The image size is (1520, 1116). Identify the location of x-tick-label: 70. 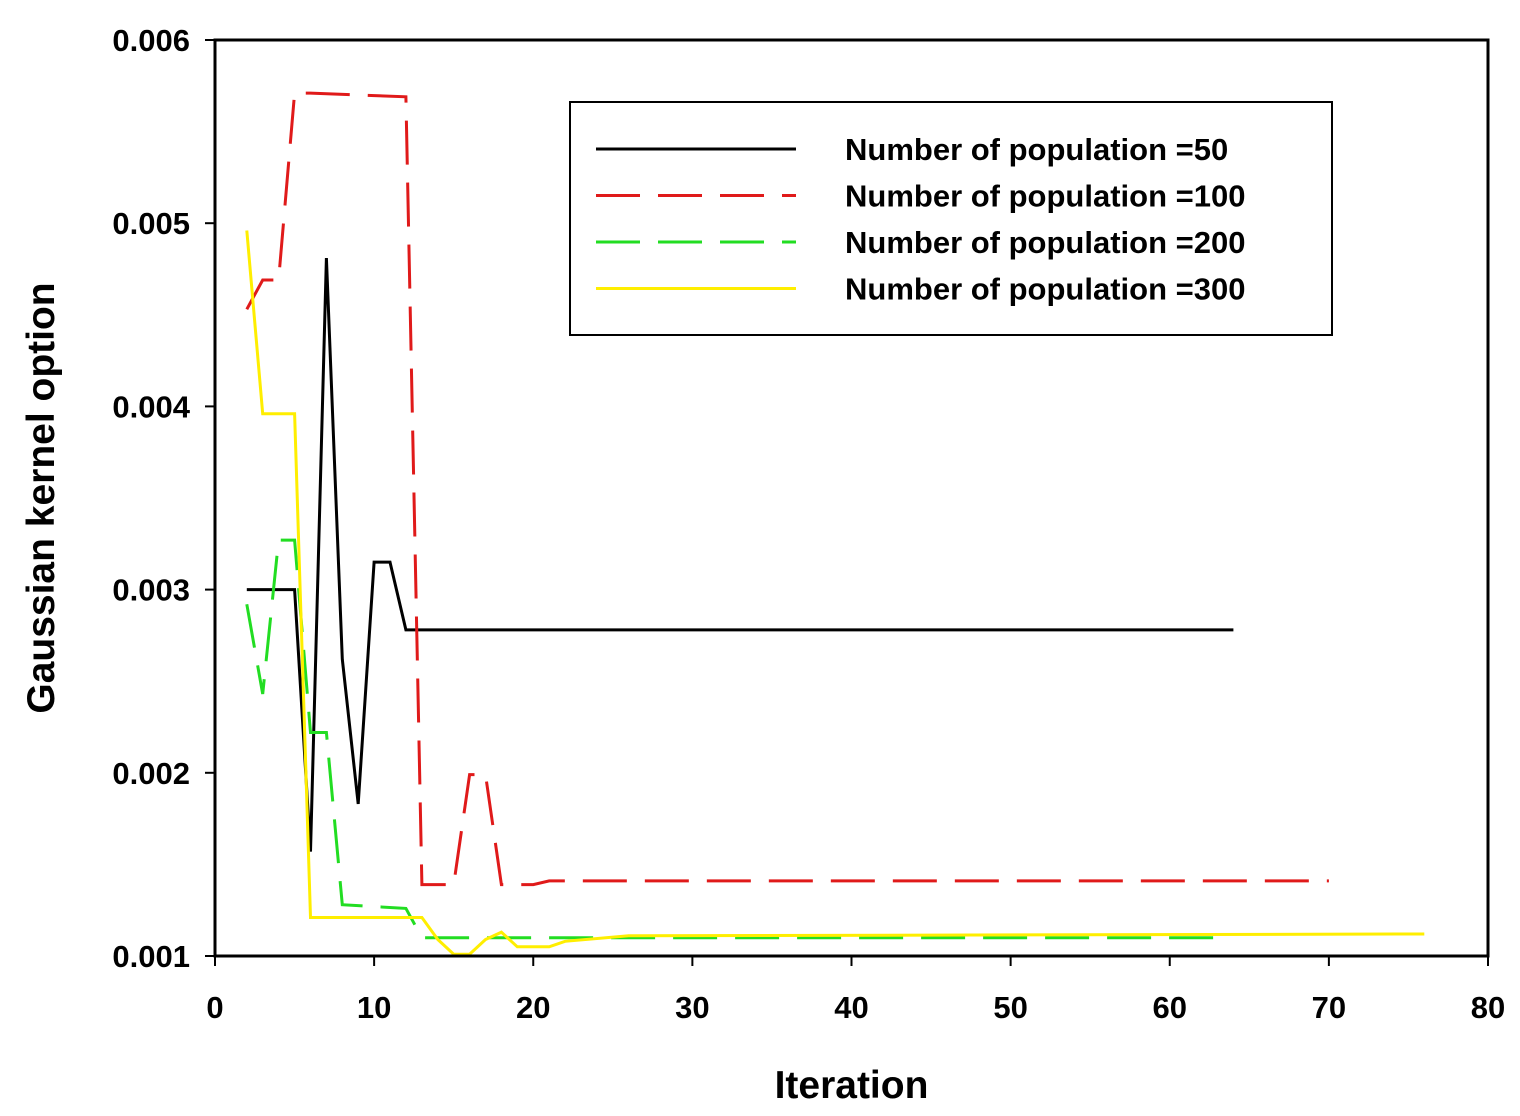
(1329, 1007).